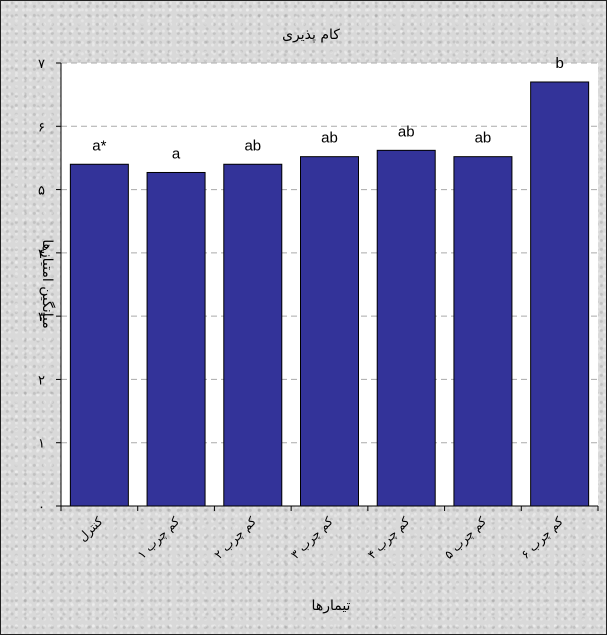  Describe the element at coordinates (559, 63) in the screenshot. I see `bar-label: b` at that location.